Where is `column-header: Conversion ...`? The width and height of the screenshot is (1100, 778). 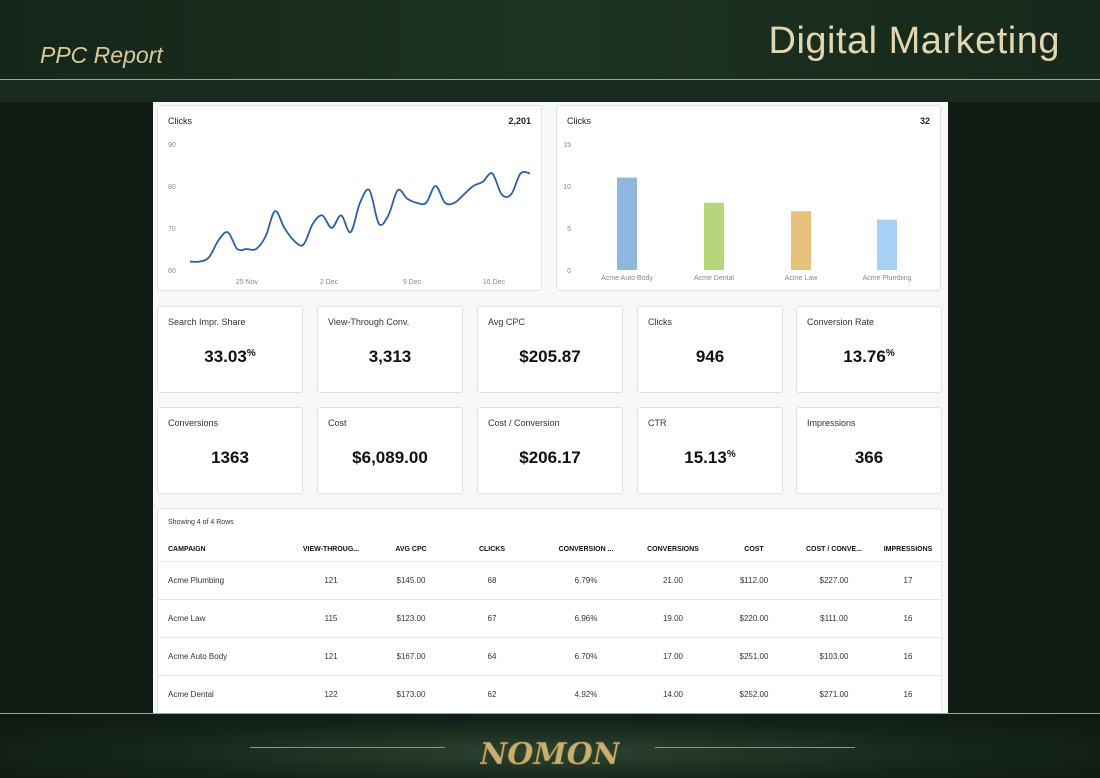
column-header: Conversion ... is located at coordinates (586, 550).